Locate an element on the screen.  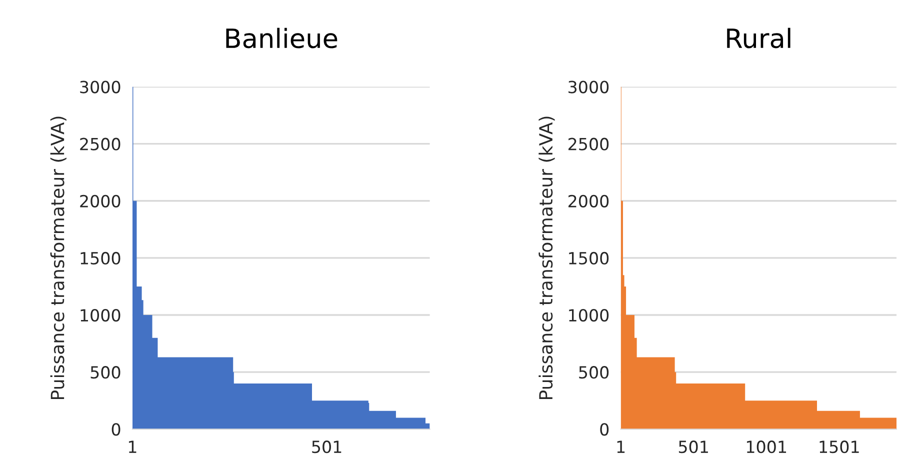
chart-title: Rural is located at coordinates (758, 38).